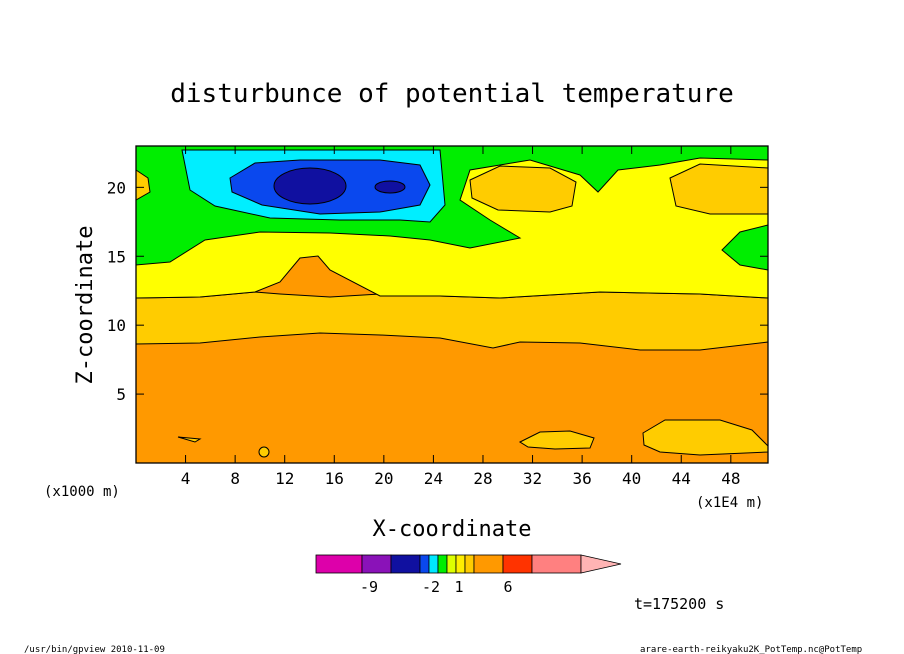 This screenshot has width=904, height=654. I want to click on colorbar-labels: -9 -2 1 6, so click(436, 587).